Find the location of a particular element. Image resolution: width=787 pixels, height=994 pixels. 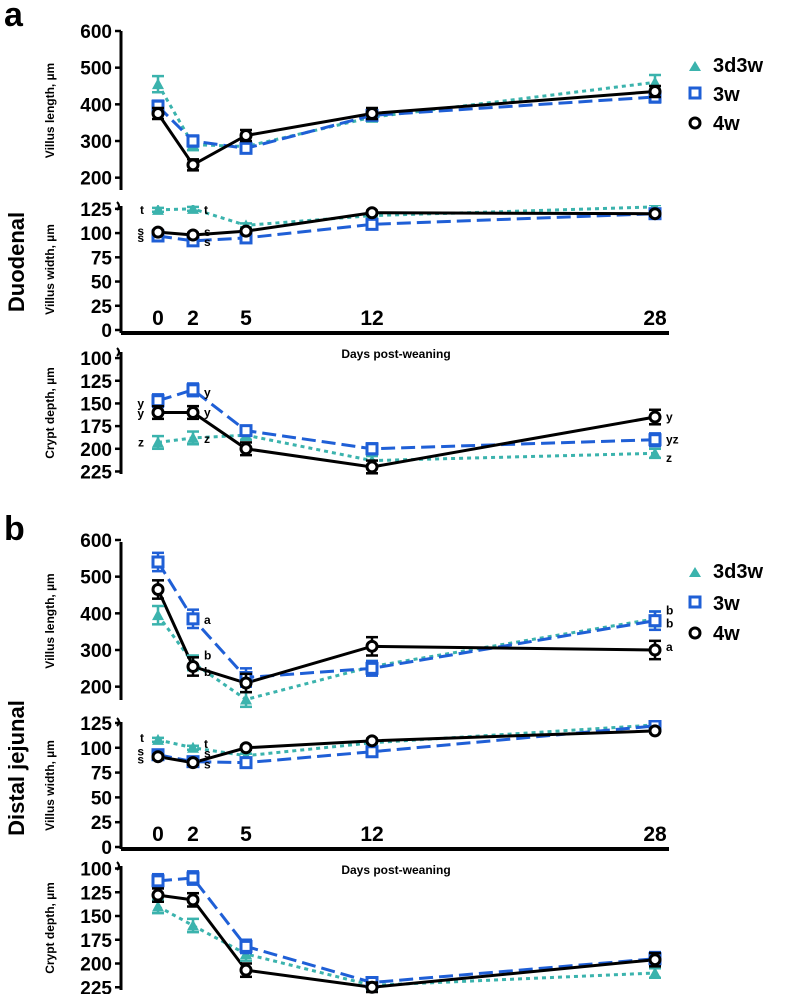

x-tick-label: 5 is located at coordinates (246, 318).